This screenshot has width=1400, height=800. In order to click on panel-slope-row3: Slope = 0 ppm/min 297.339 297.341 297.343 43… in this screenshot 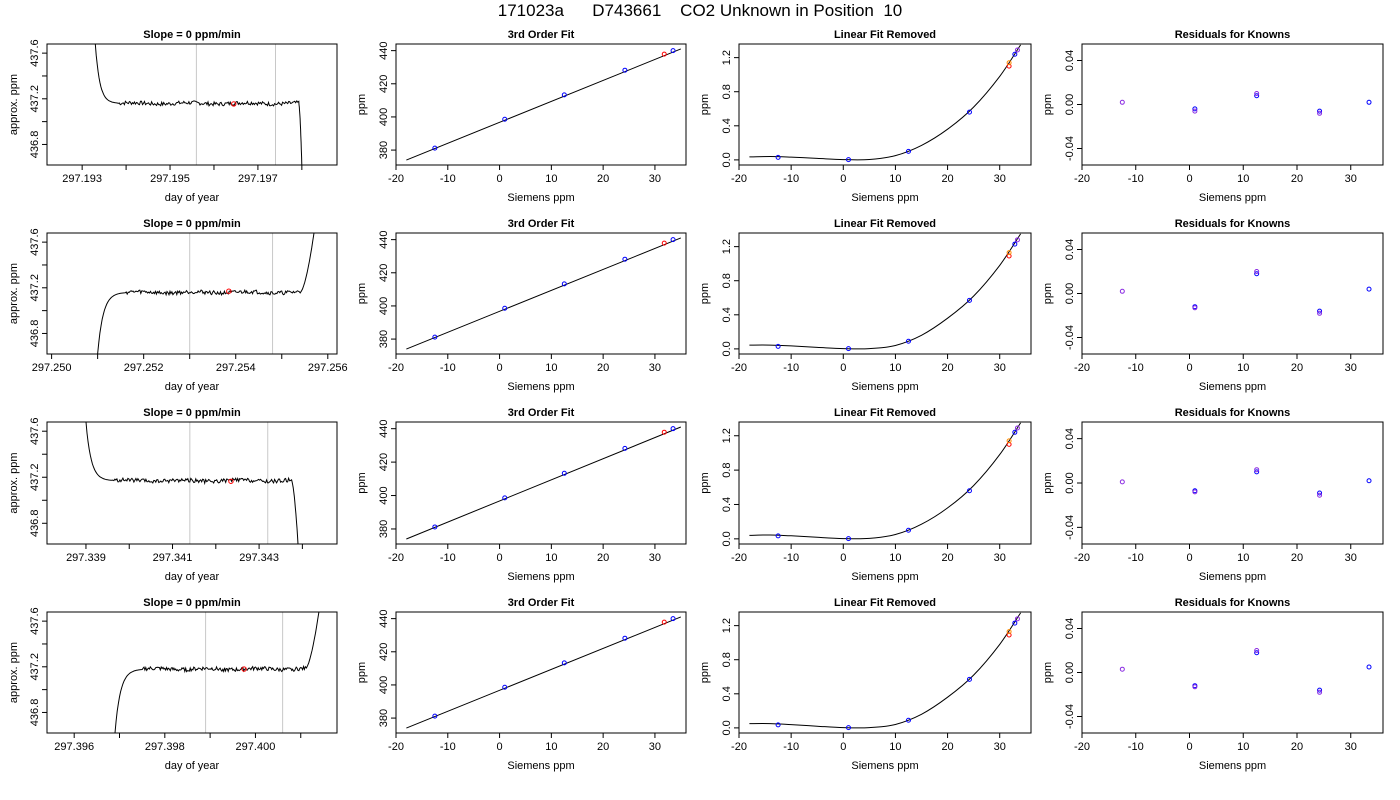, I will do `click(173, 495)`.